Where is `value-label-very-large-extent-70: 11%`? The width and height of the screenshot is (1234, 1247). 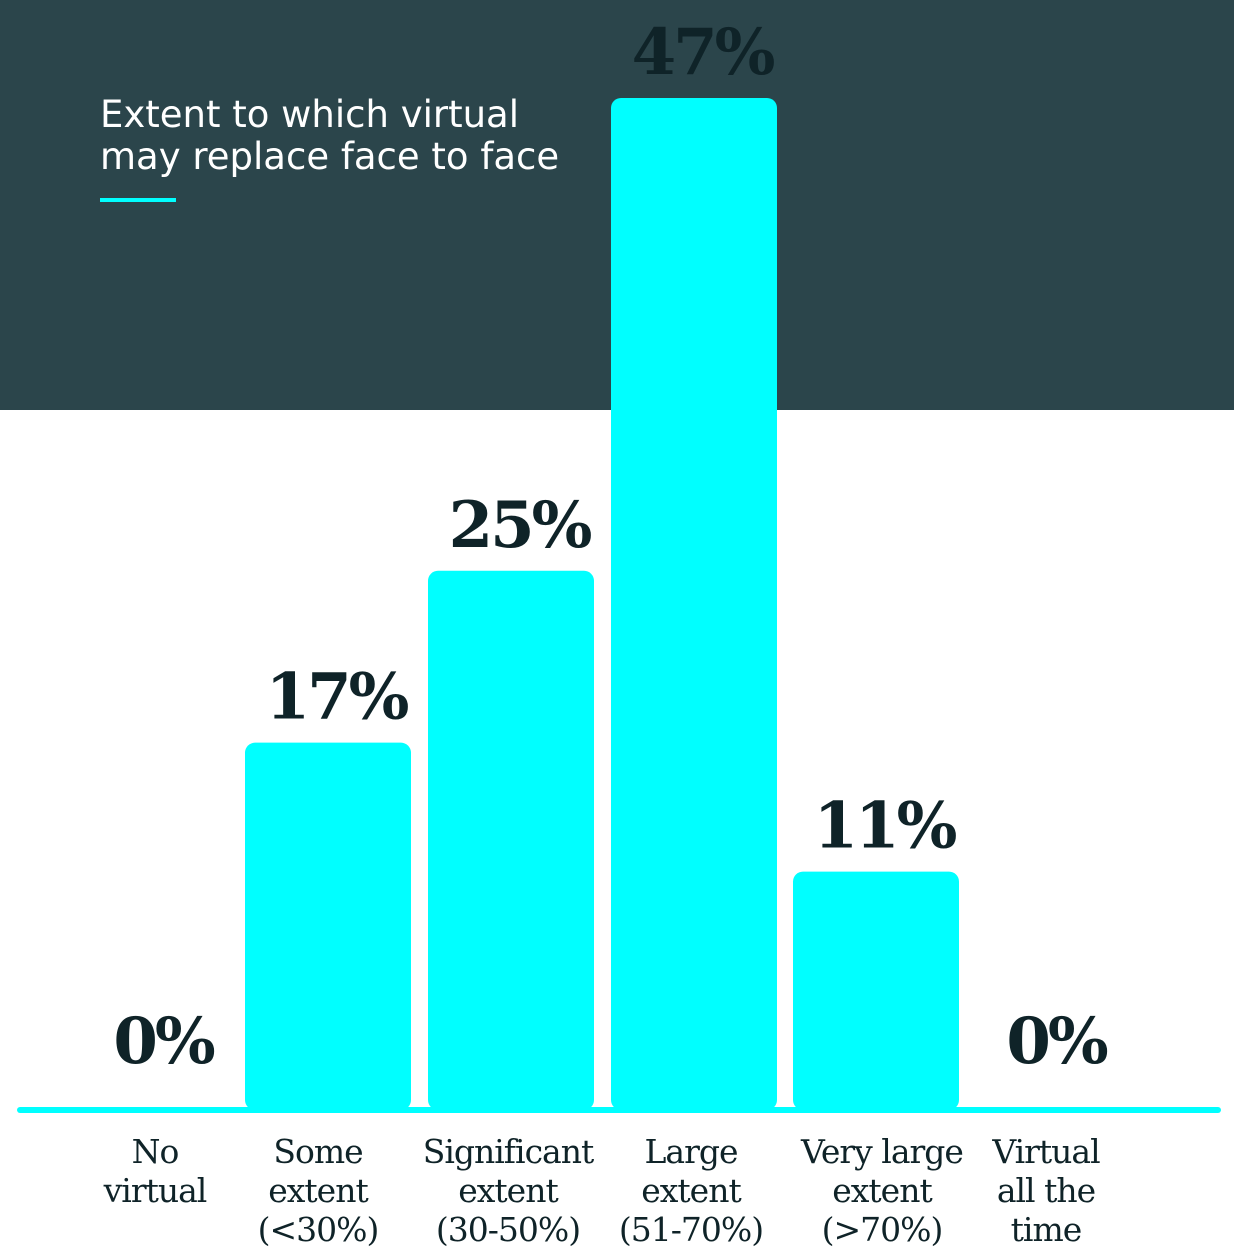 value-label-very-large-extent-70: 11% is located at coordinates (885, 826).